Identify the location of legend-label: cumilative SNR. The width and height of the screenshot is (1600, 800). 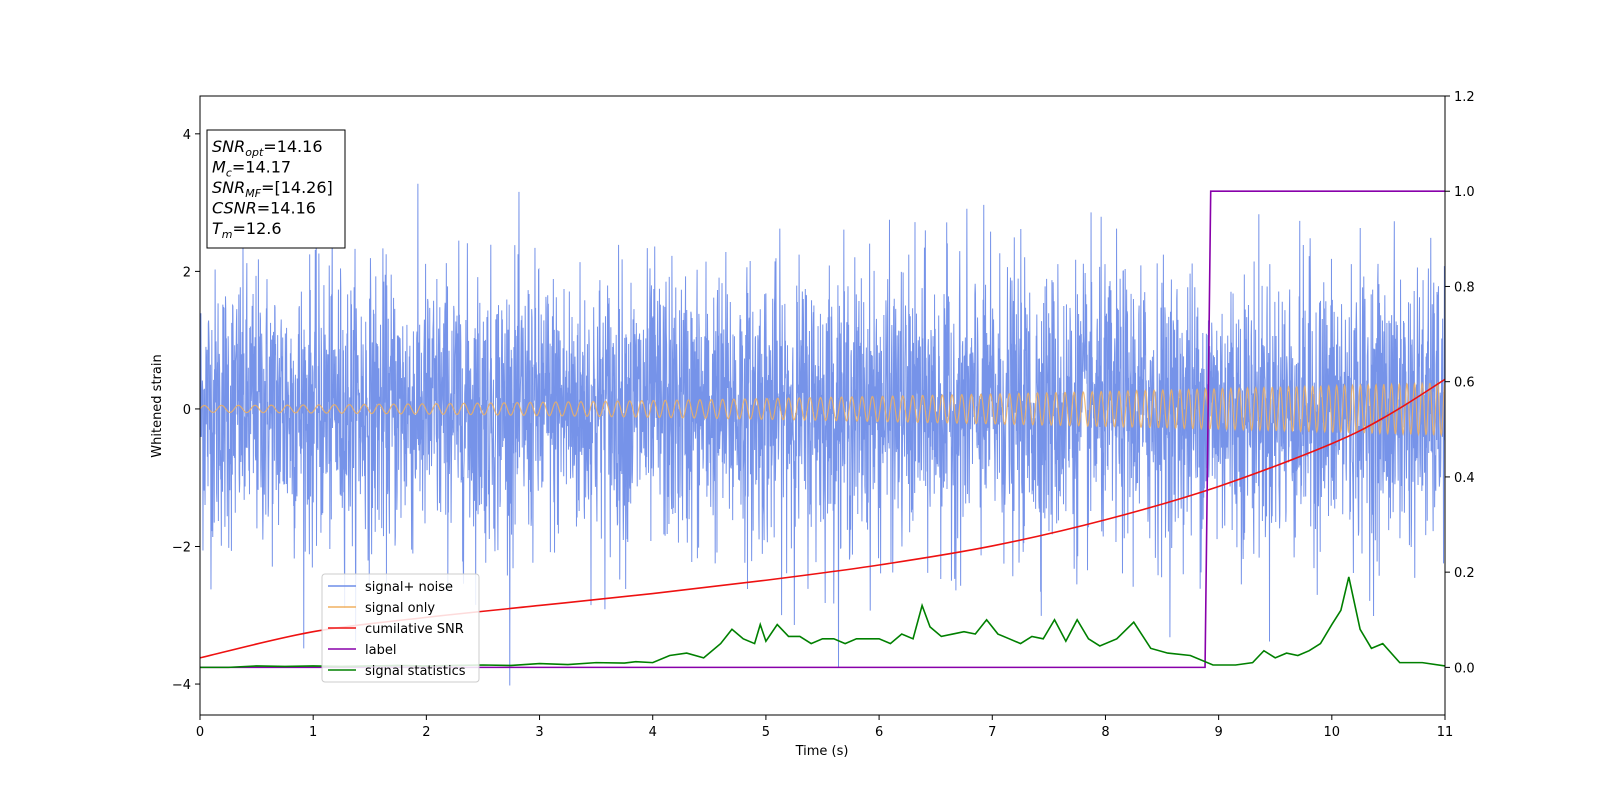
(414, 629).